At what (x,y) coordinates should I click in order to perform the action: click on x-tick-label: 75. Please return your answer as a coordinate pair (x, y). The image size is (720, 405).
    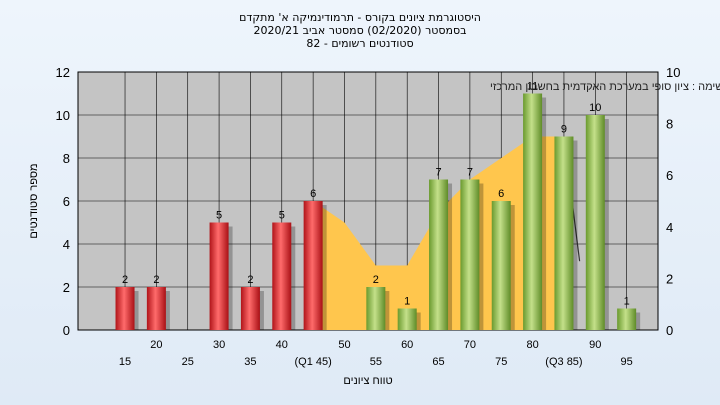
    Looking at the image, I should click on (501, 362).